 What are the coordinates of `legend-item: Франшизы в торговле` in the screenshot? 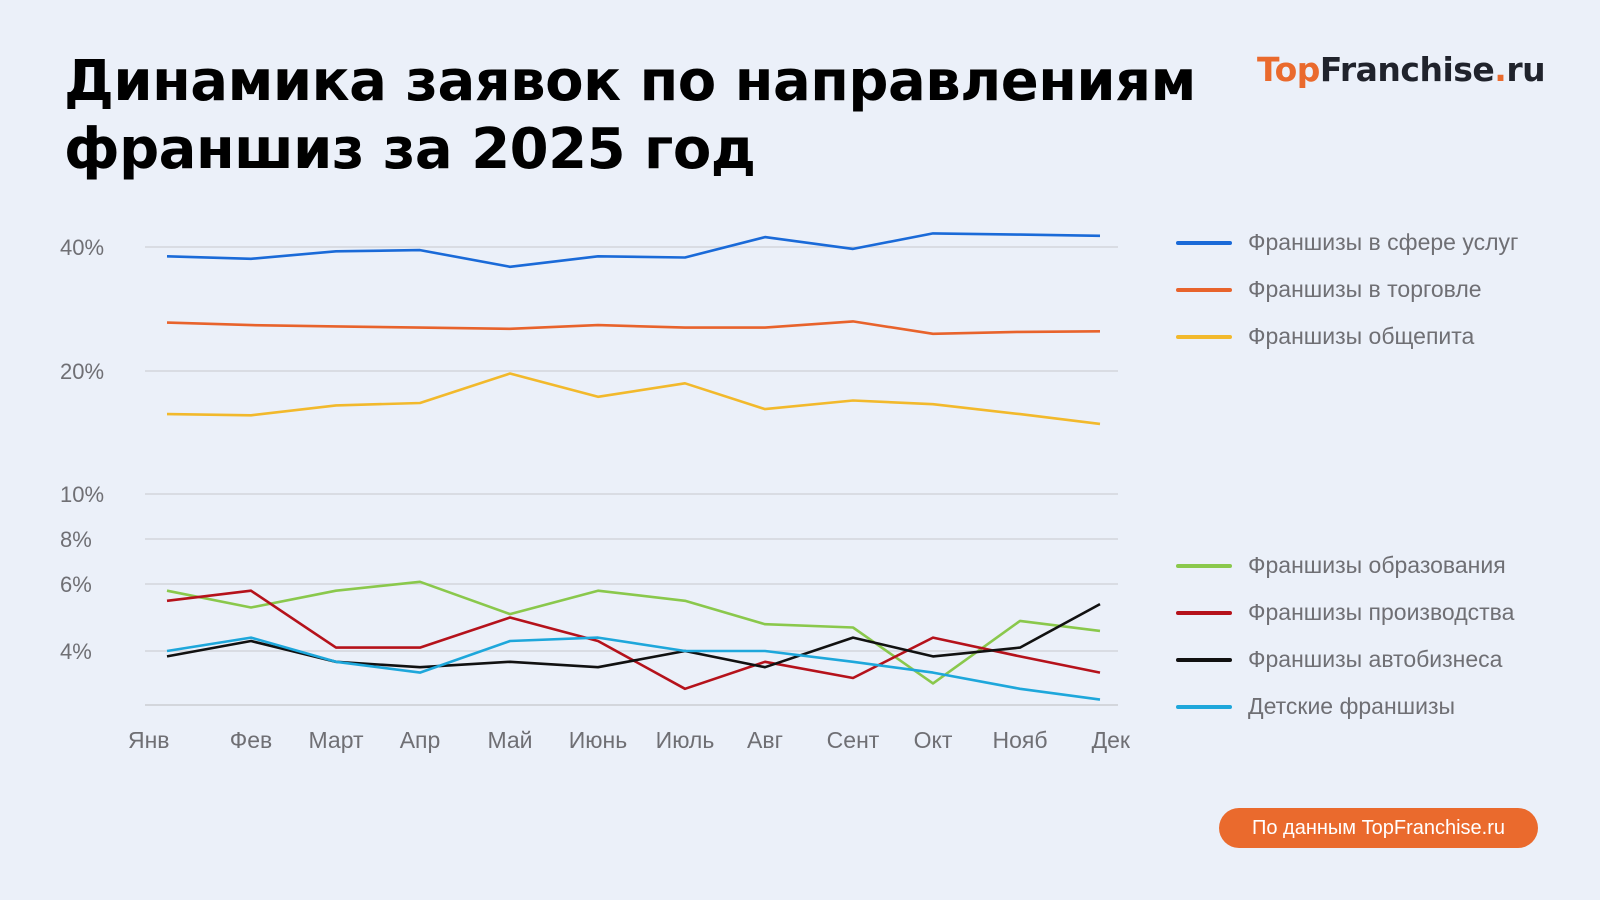 It's located at (1347, 289).